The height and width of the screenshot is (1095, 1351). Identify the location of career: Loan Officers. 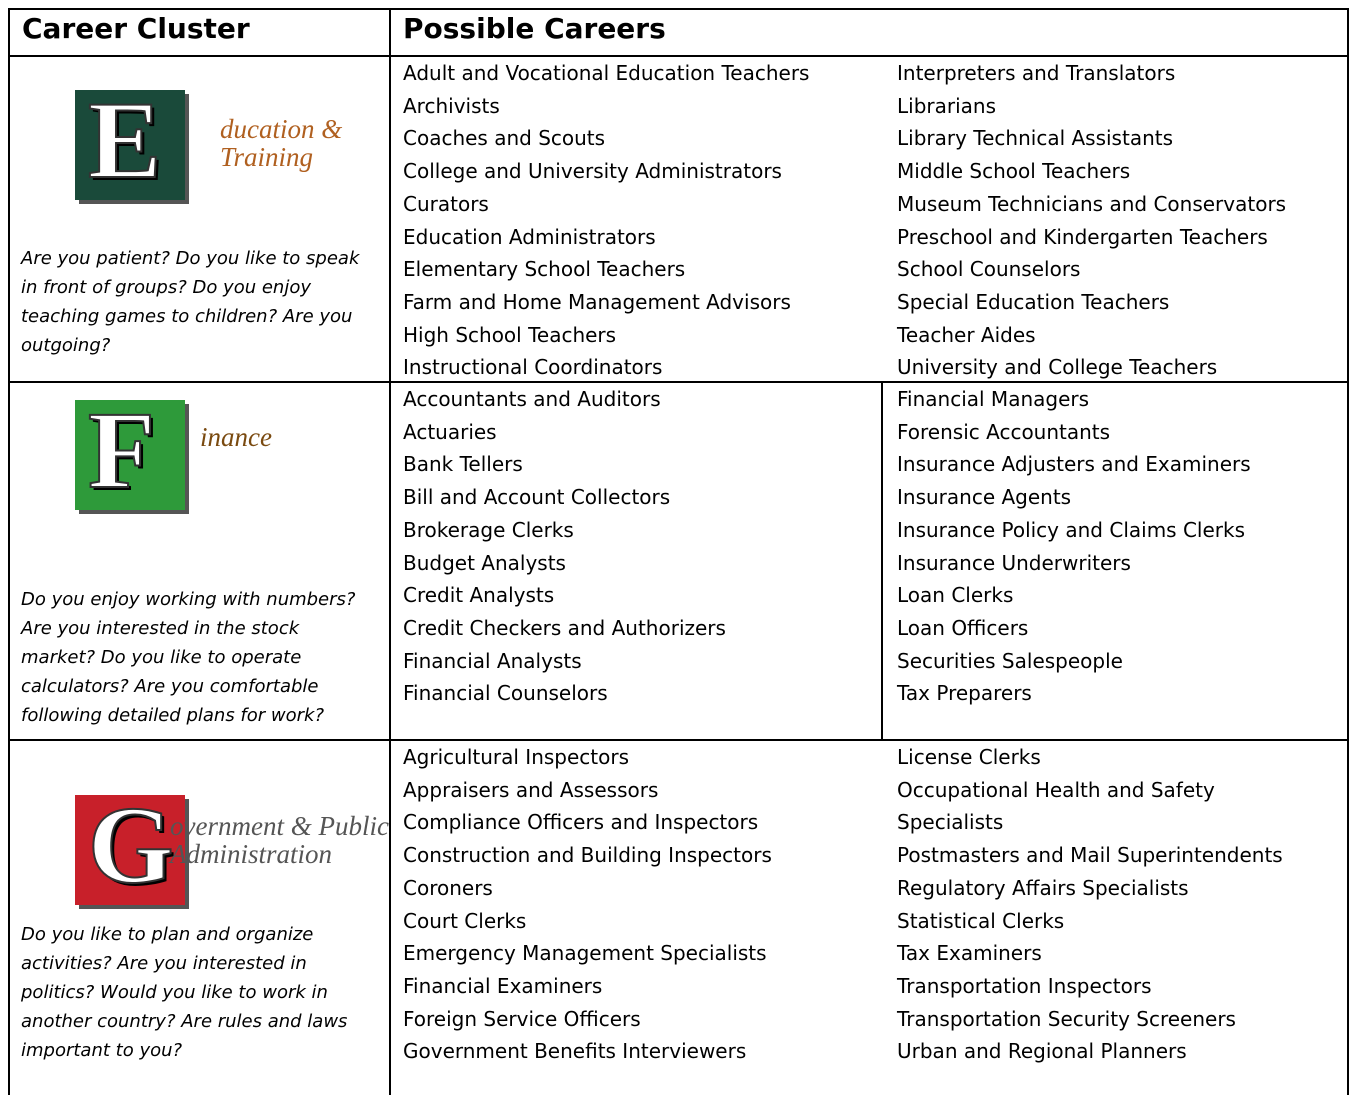
(963, 627).